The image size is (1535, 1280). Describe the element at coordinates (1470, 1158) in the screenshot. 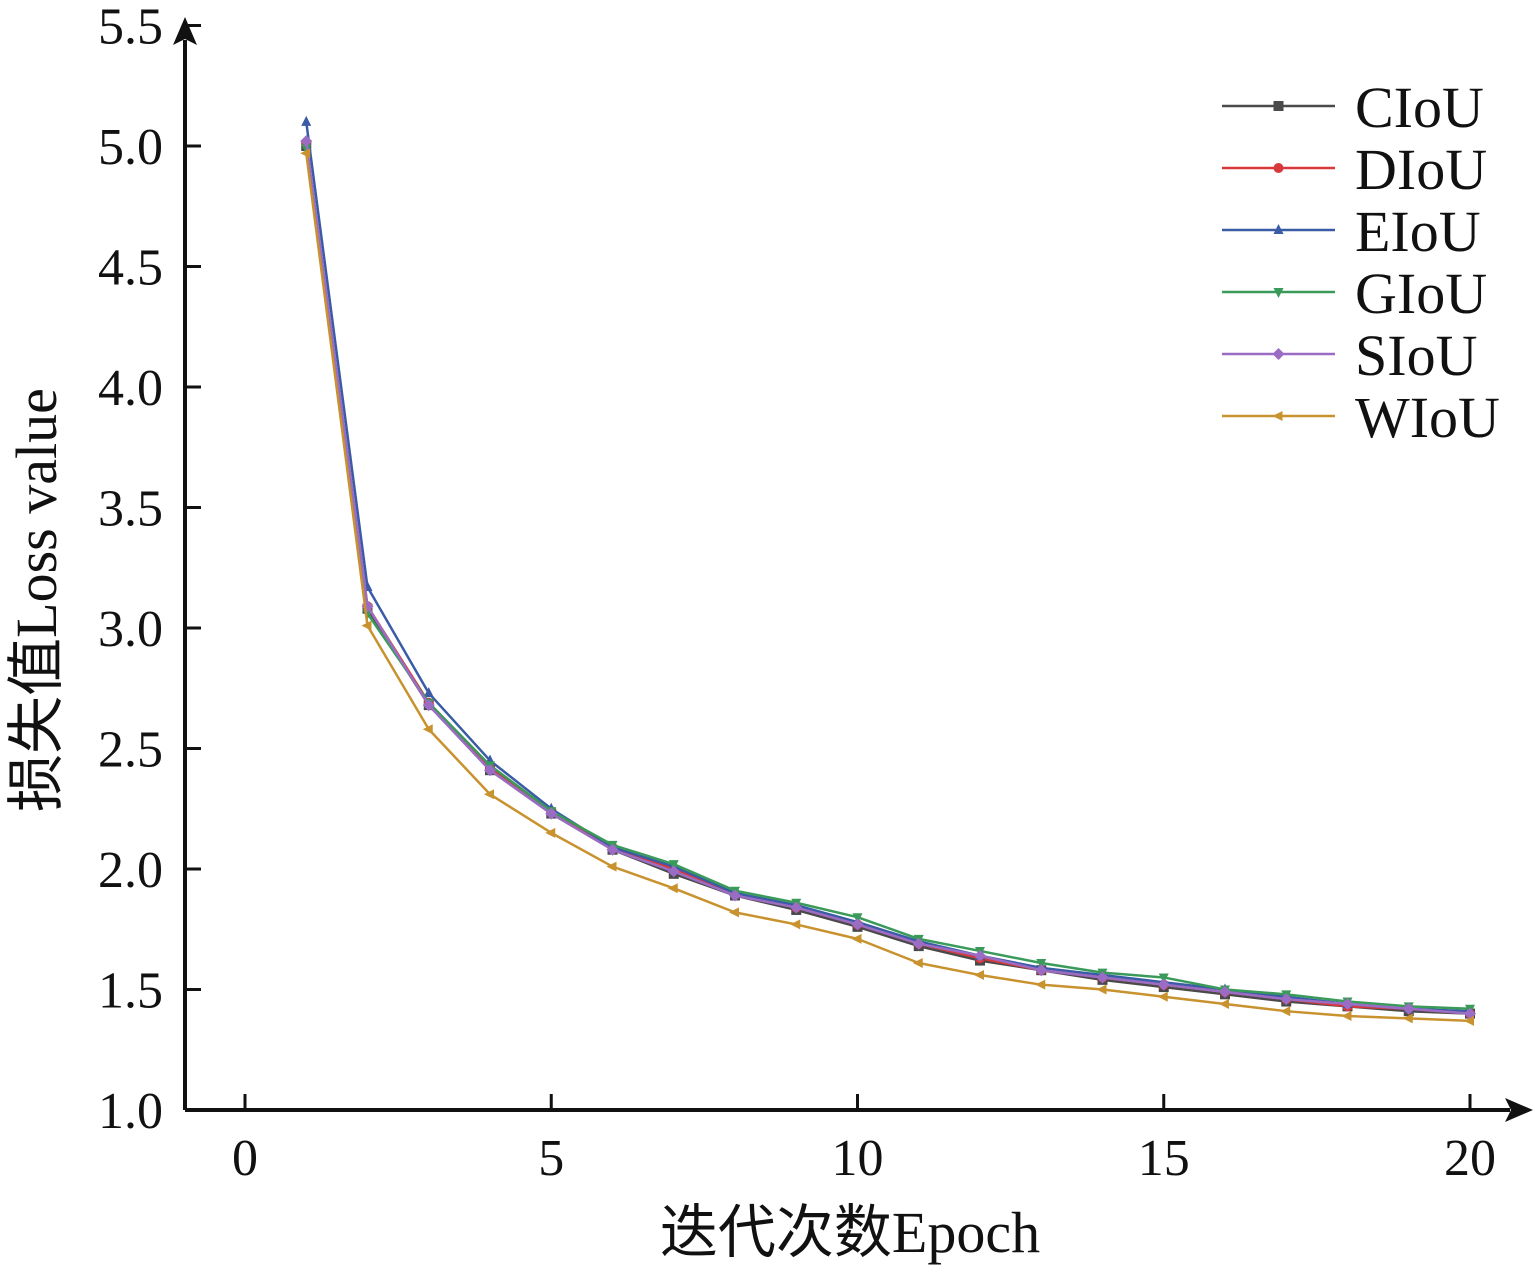

I see `x-tick-label: 20` at that location.